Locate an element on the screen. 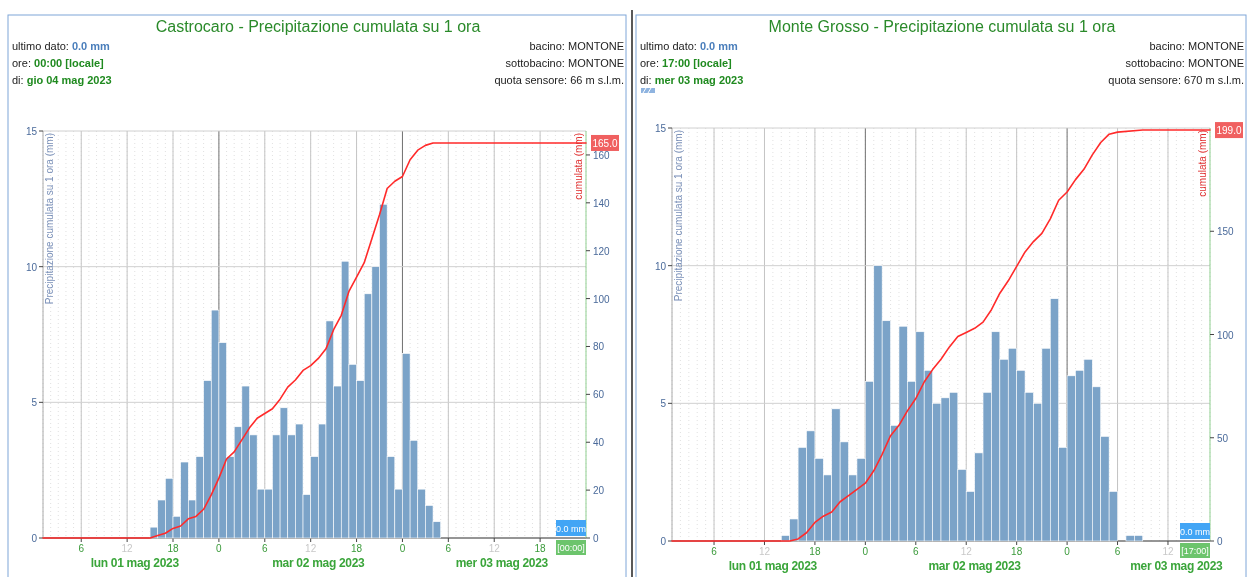 Image resolution: width=1248 pixels, height=577 pixels. text: quota sensore: 670 m s.l.m. is located at coordinates (1176, 80).